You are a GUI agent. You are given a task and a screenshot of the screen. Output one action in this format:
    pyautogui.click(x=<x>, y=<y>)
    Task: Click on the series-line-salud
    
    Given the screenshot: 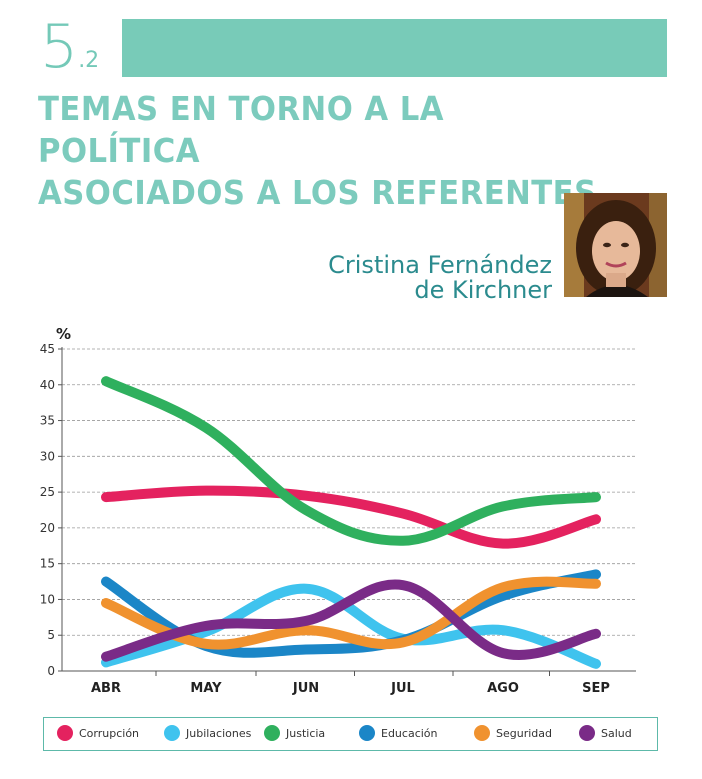 What is the action you would take?
    pyautogui.click(x=351, y=620)
    